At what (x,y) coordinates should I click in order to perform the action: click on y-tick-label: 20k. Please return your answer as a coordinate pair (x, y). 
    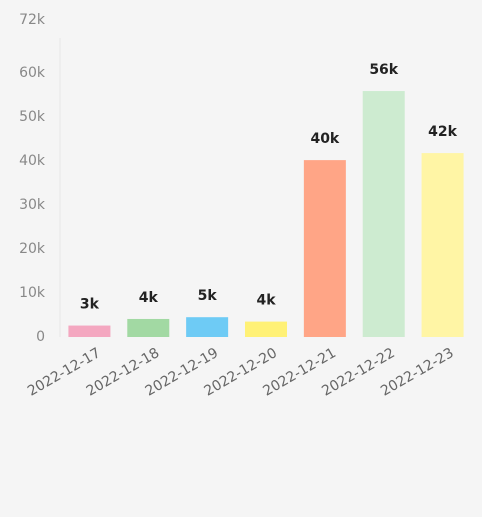
    Looking at the image, I should click on (32, 249).